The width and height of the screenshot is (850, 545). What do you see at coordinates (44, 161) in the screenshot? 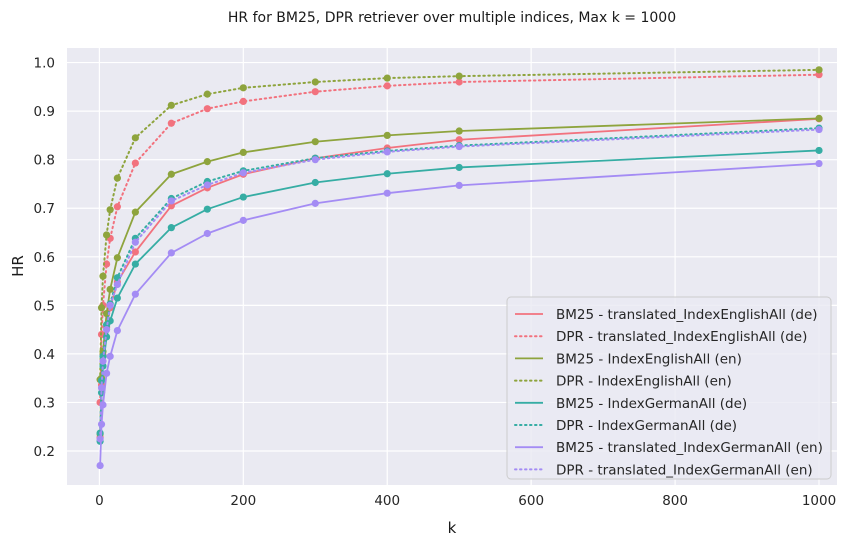
I see `y-tick-label: 0.8` at bounding box center [44, 161].